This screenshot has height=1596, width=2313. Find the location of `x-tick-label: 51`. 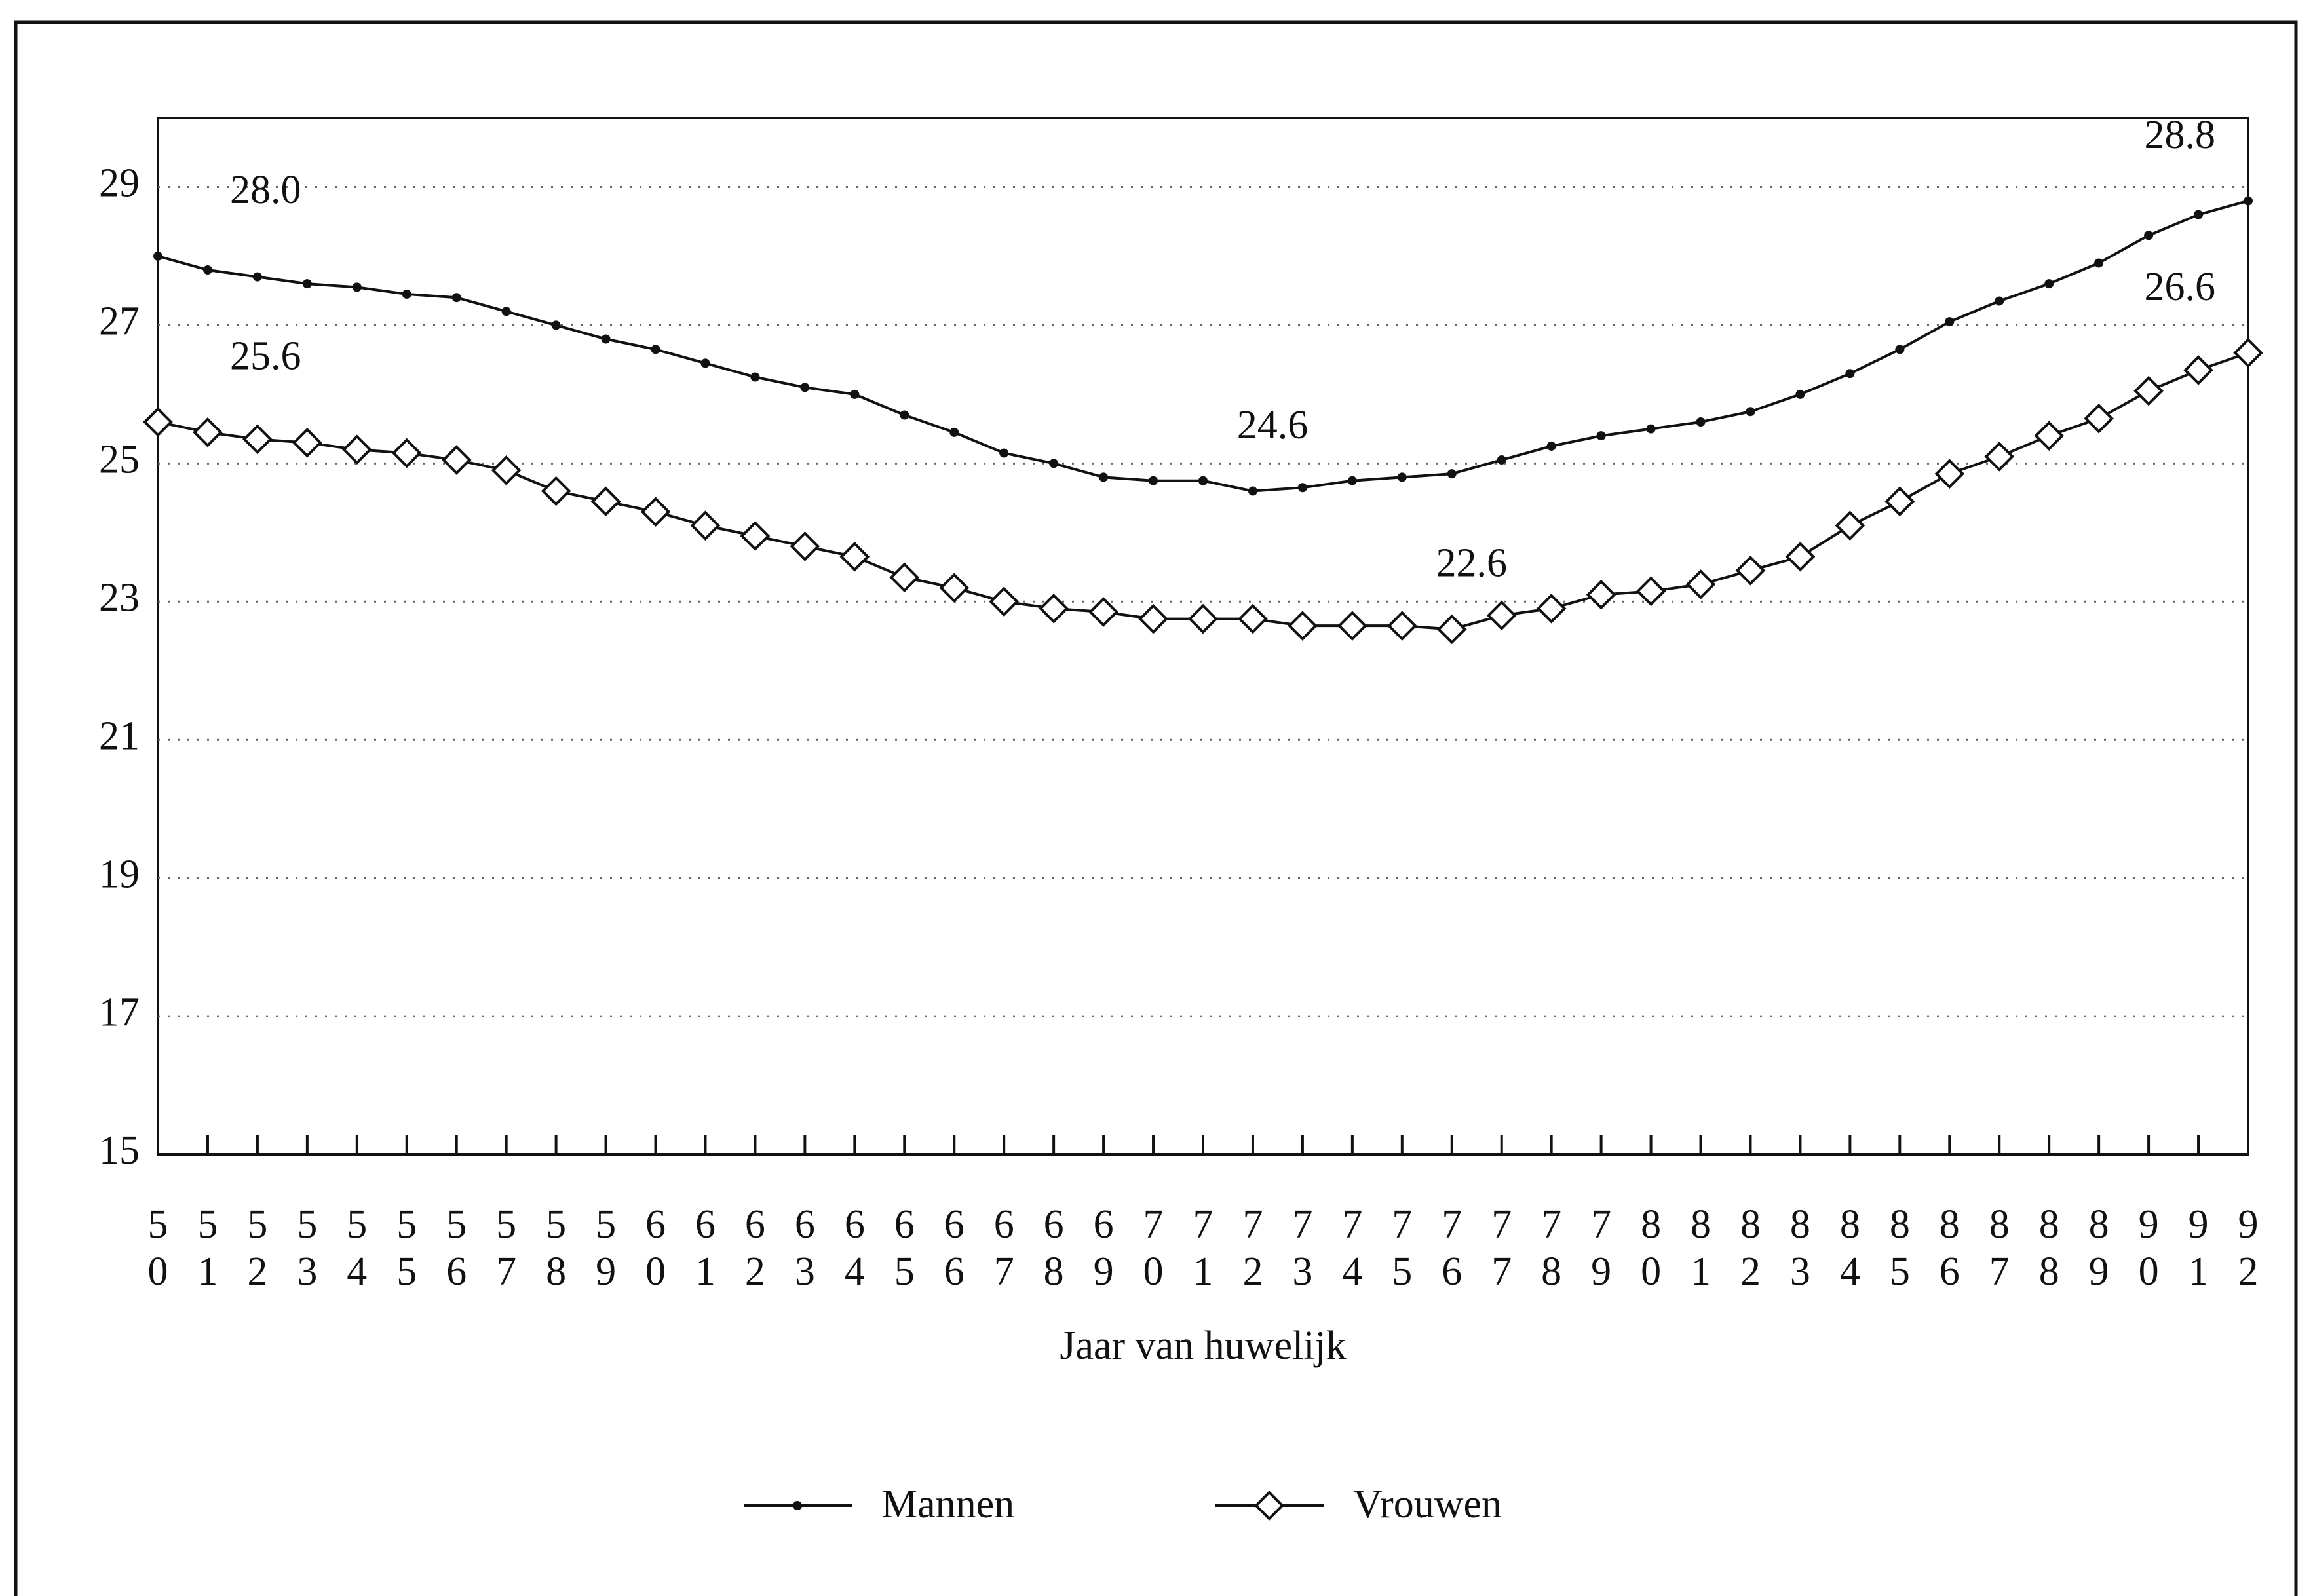

x-tick-label: 51 is located at coordinates (207, 1249).